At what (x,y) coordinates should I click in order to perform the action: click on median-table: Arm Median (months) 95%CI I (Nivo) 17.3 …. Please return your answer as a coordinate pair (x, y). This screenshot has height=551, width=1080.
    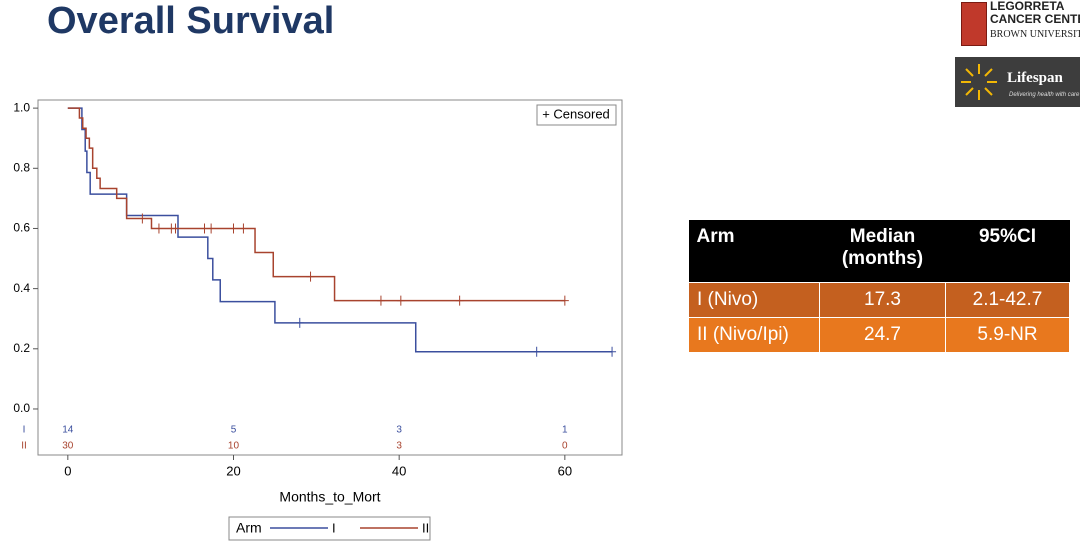
    Looking at the image, I should click on (879, 286).